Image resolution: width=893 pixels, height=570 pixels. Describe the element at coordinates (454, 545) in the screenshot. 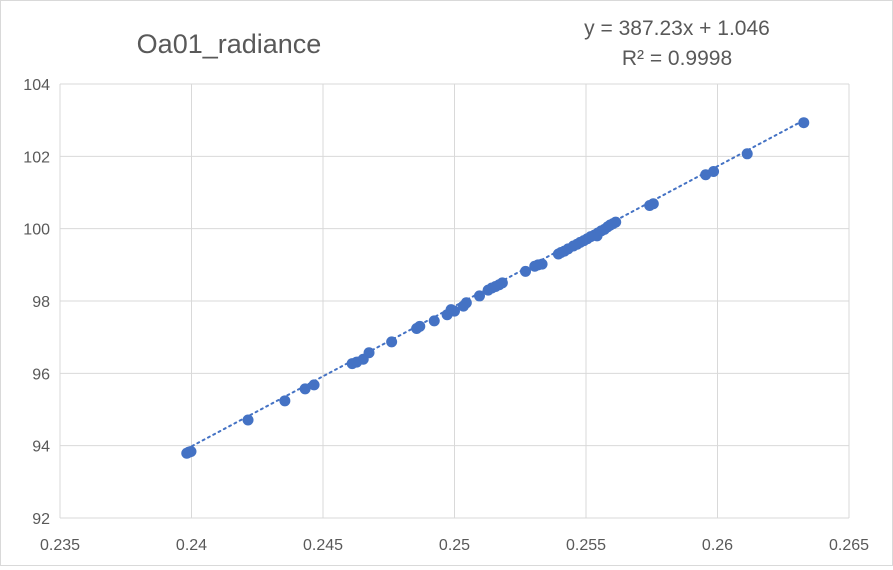

I see `x-tick-label: 0.25` at that location.